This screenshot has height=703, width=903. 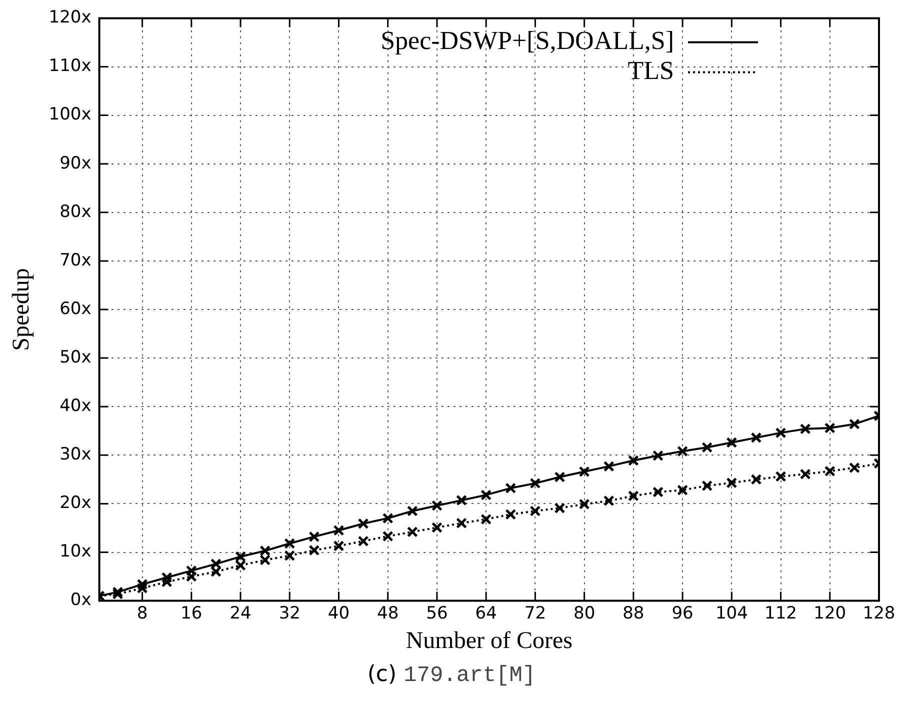 I want to click on x-tick-label: 112, so click(x=780, y=613).